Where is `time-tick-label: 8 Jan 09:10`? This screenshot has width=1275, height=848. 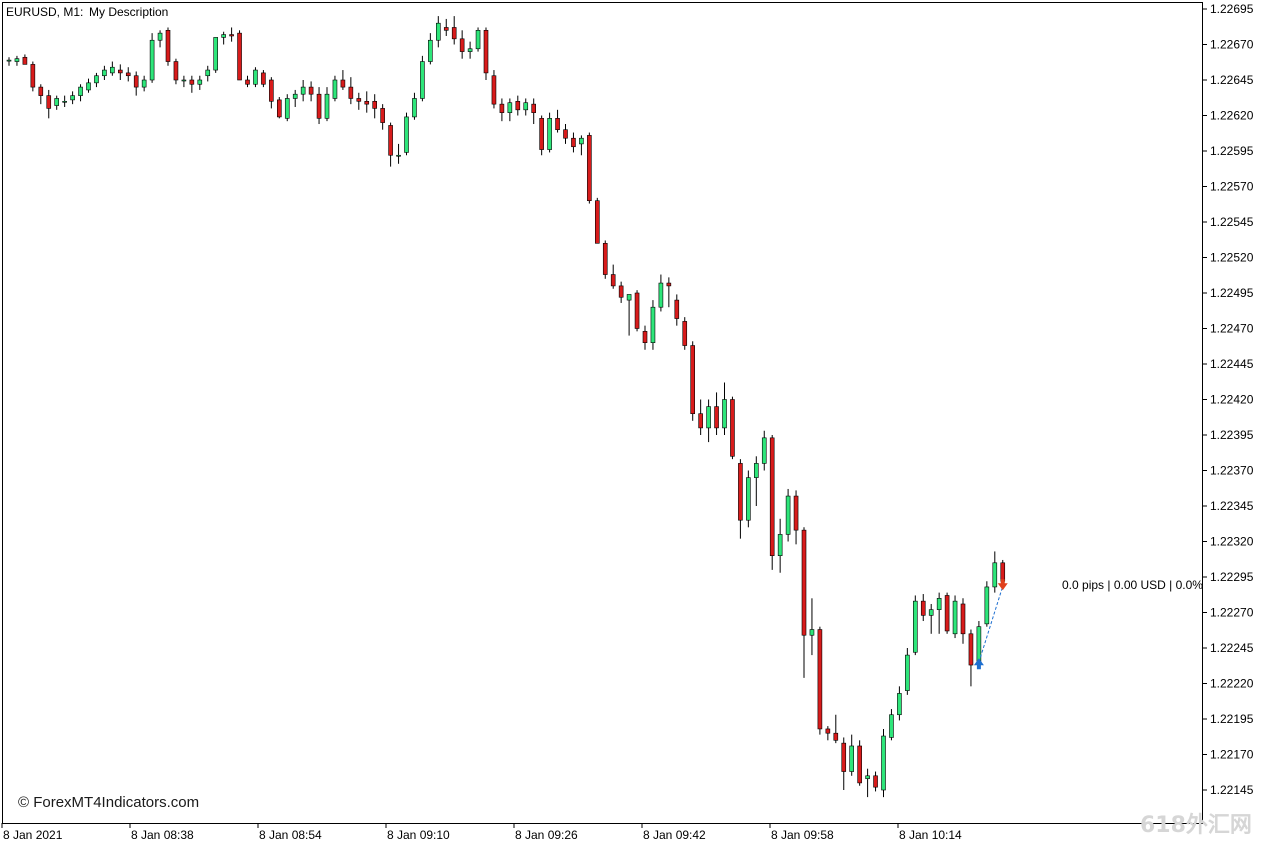 time-tick-label: 8 Jan 09:10 is located at coordinates (418, 835).